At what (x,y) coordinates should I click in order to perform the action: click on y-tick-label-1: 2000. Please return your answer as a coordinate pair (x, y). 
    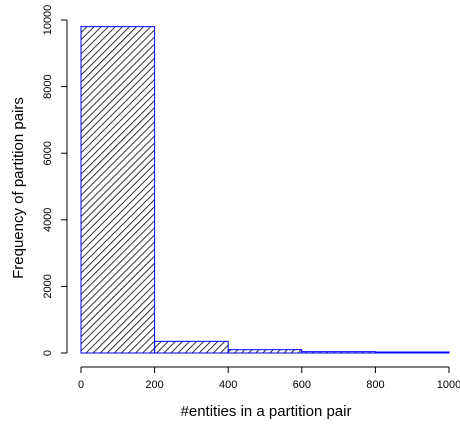
    Looking at the image, I should click on (48, 286).